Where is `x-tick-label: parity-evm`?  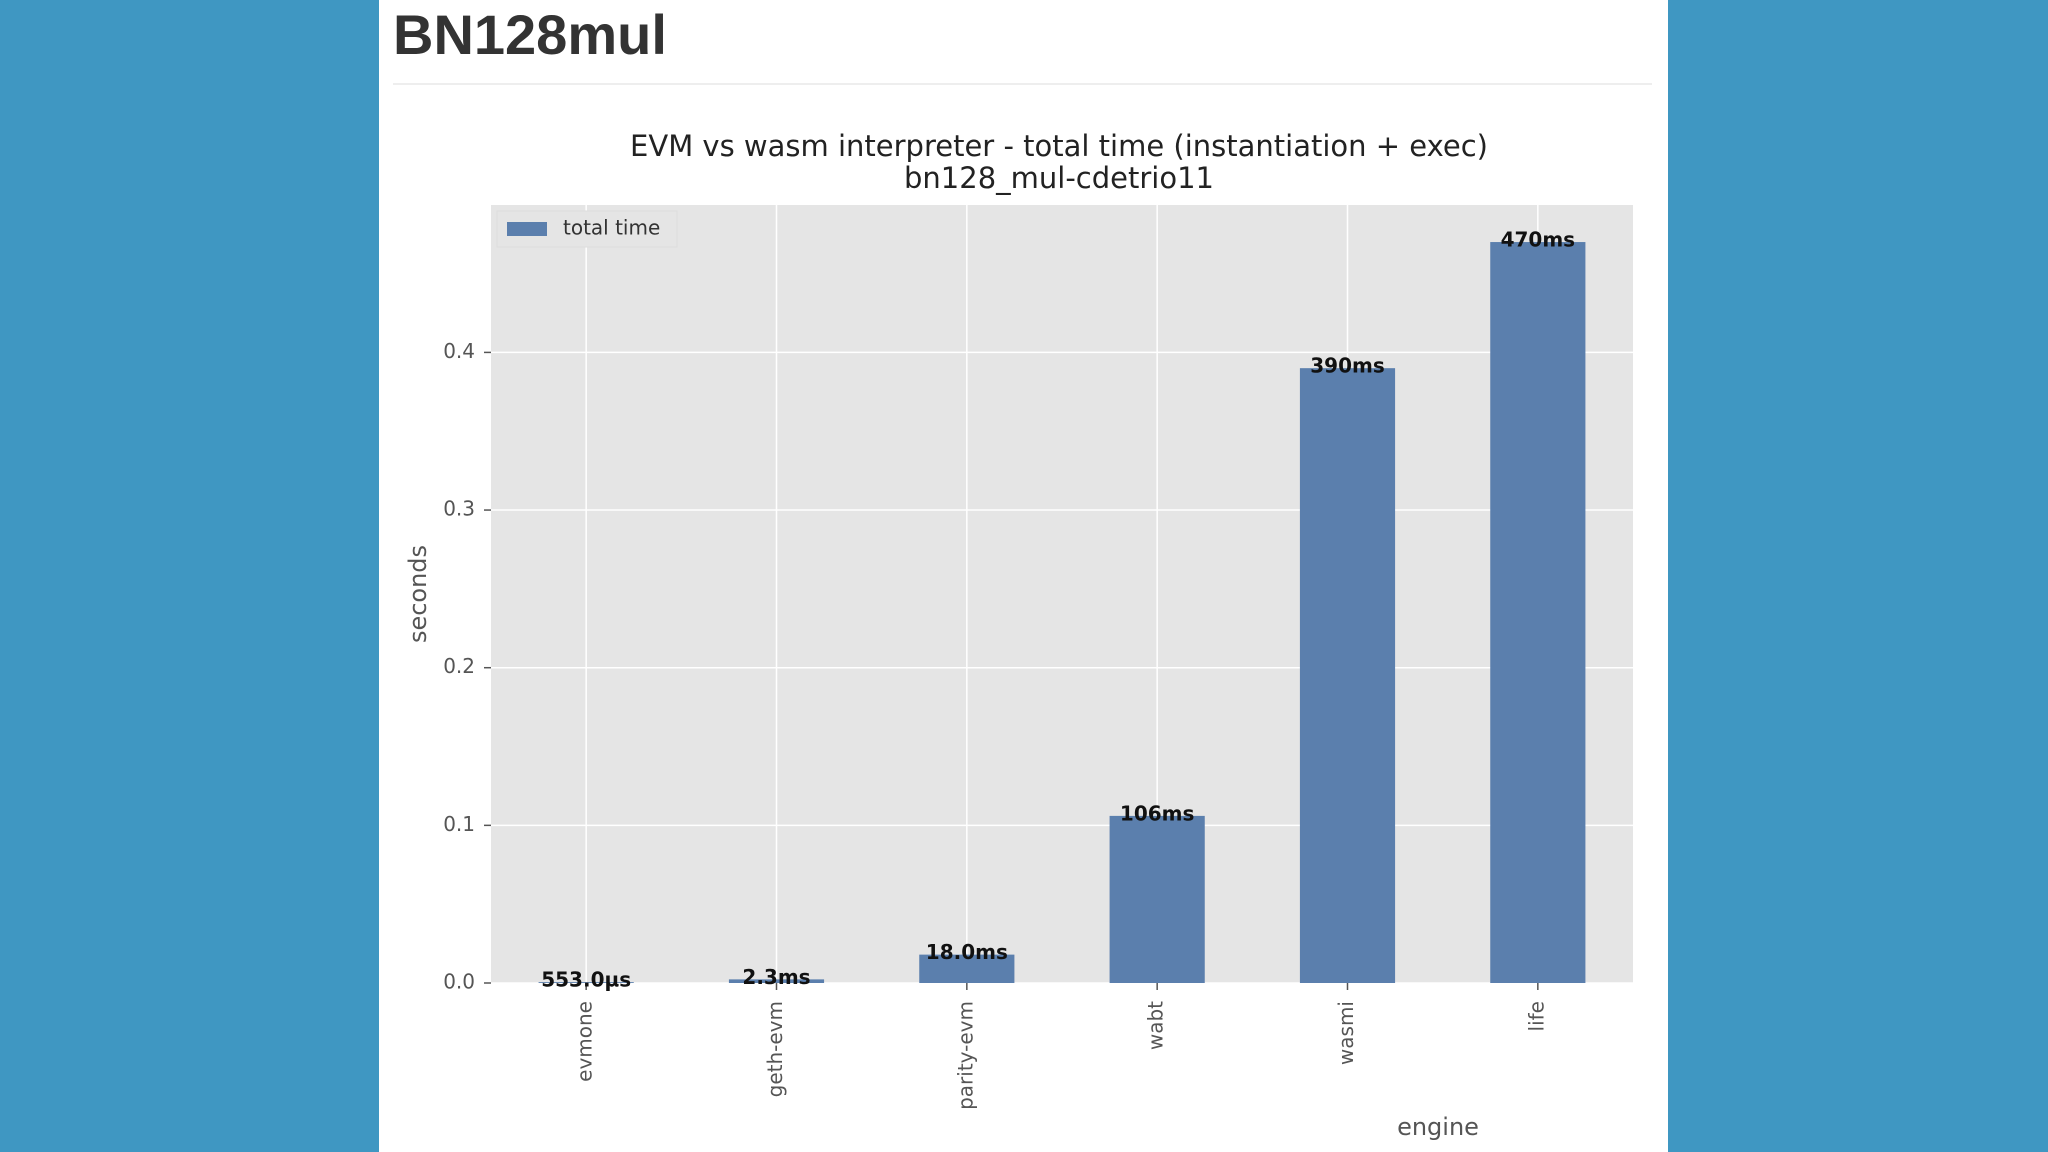 x-tick-label: parity-evm is located at coordinates (965, 1055).